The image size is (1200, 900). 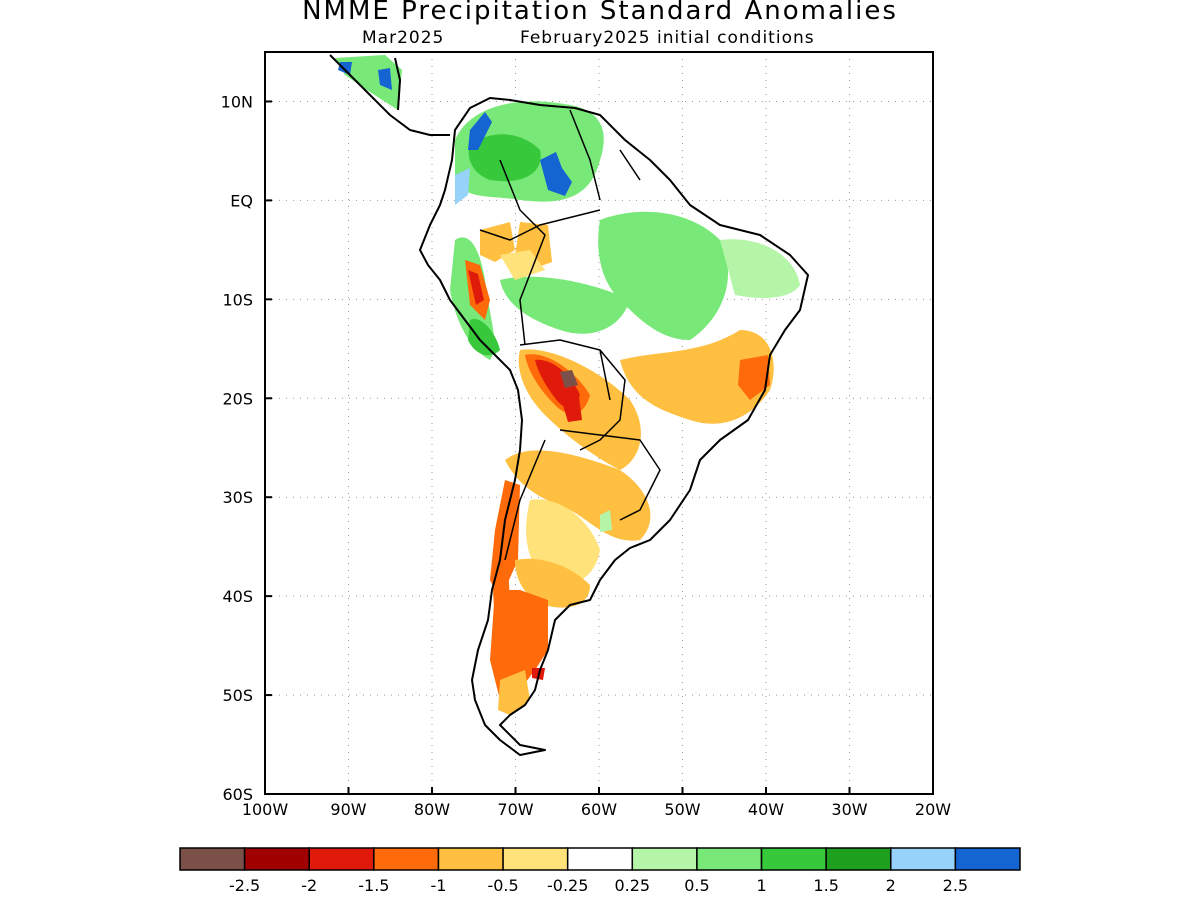 What do you see at coordinates (432, 809) in the screenshot?
I see `lon-tick-label: 80W` at bounding box center [432, 809].